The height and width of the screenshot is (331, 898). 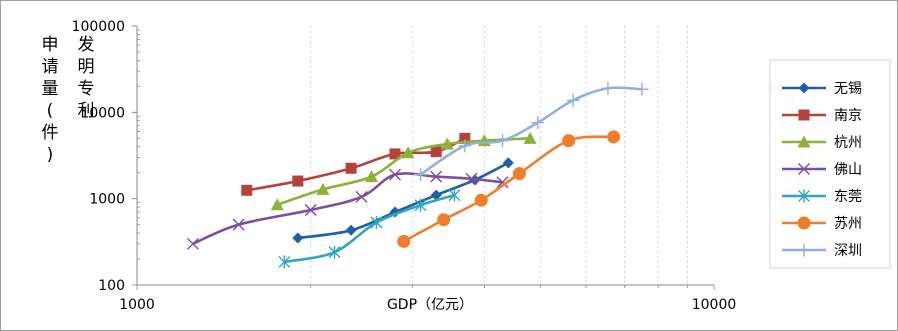 I want to click on legend-item: 南京, so click(x=822, y=116).